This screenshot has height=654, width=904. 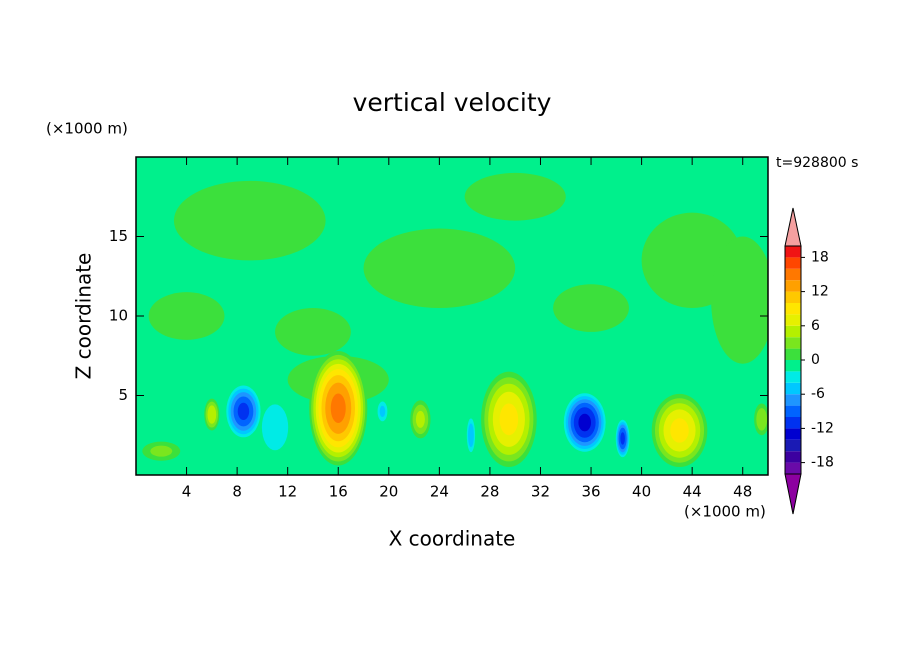 What do you see at coordinates (641, 492) in the screenshot?
I see `x-tick-label: 40` at bounding box center [641, 492].